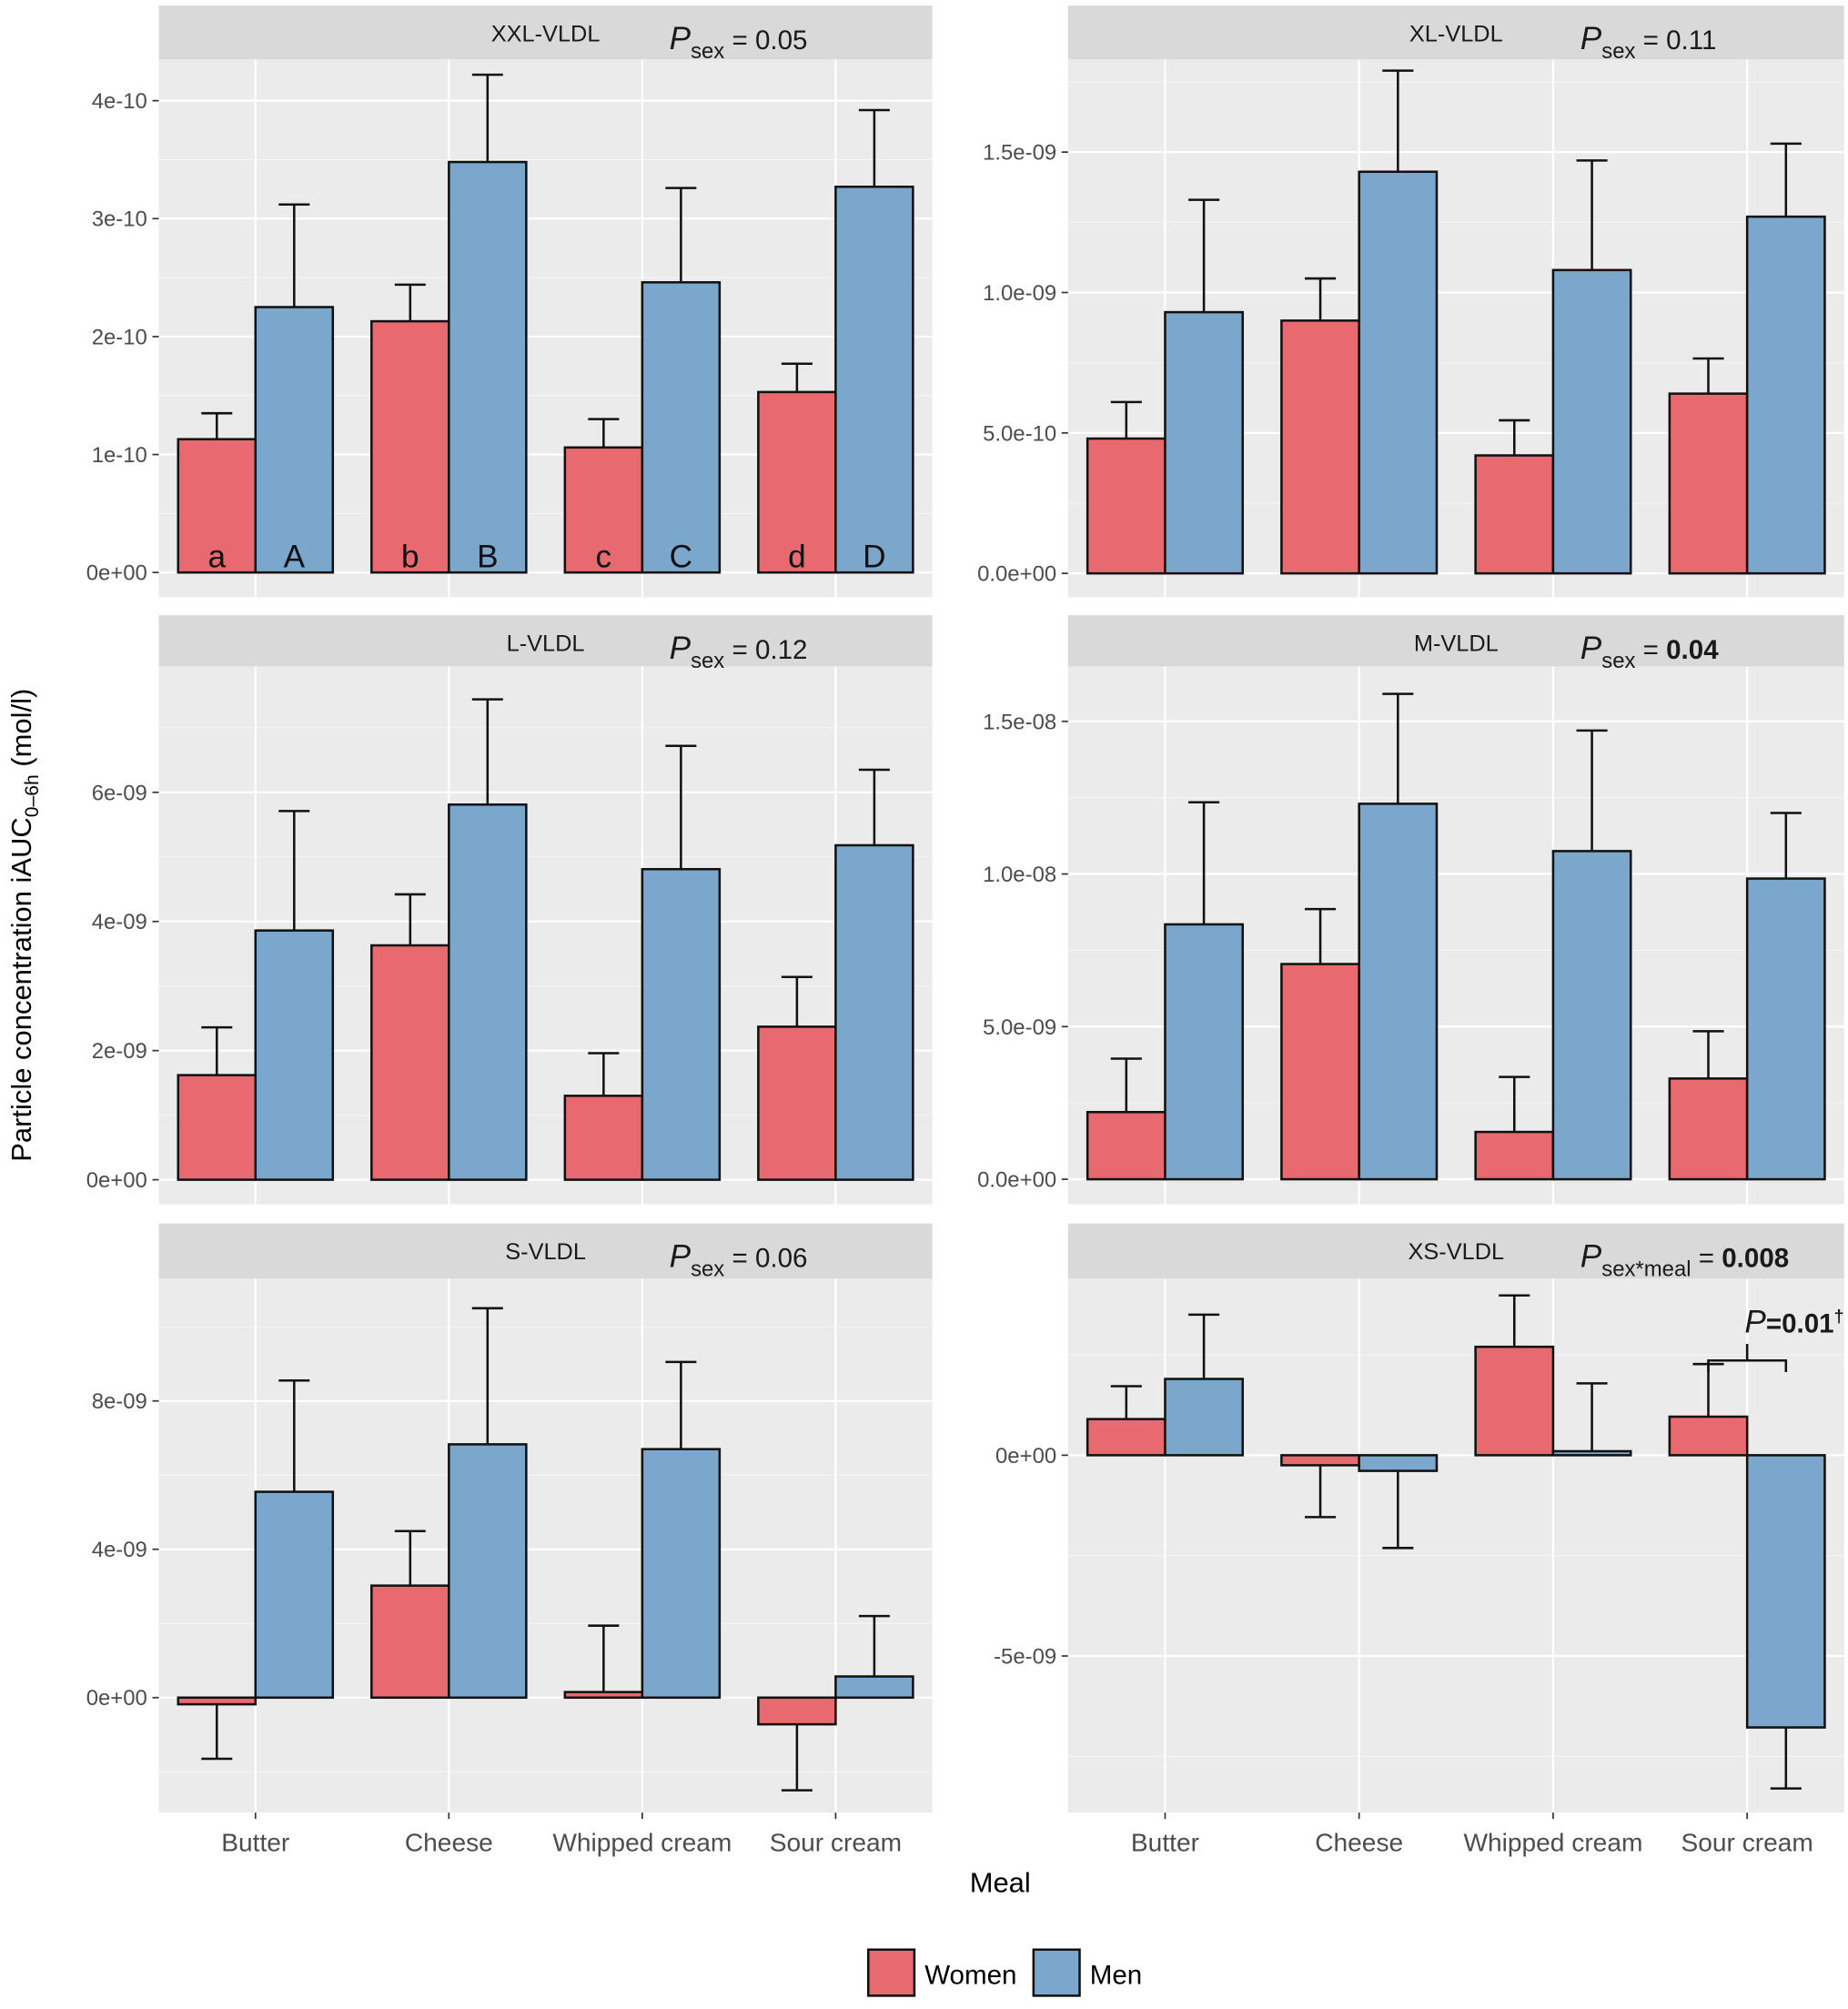 The height and width of the screenshot is (2009, 1848). What do you see at coordinates (21, 732) in the screenshot?
I see `y-axis-title-unit: (mol/l)` at bounding box center [21, 732].